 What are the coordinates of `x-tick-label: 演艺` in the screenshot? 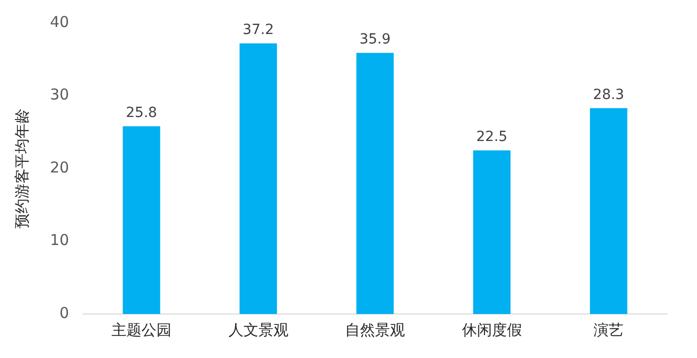 It's located at (609, 329).